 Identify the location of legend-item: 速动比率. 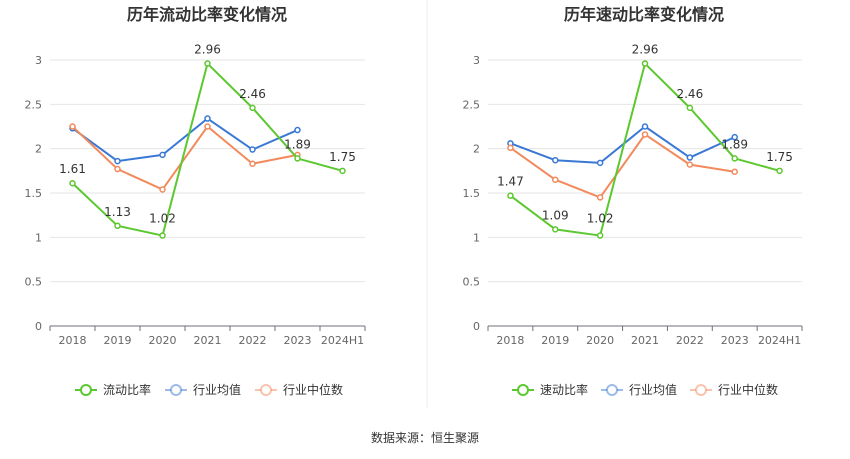
(550, 389).